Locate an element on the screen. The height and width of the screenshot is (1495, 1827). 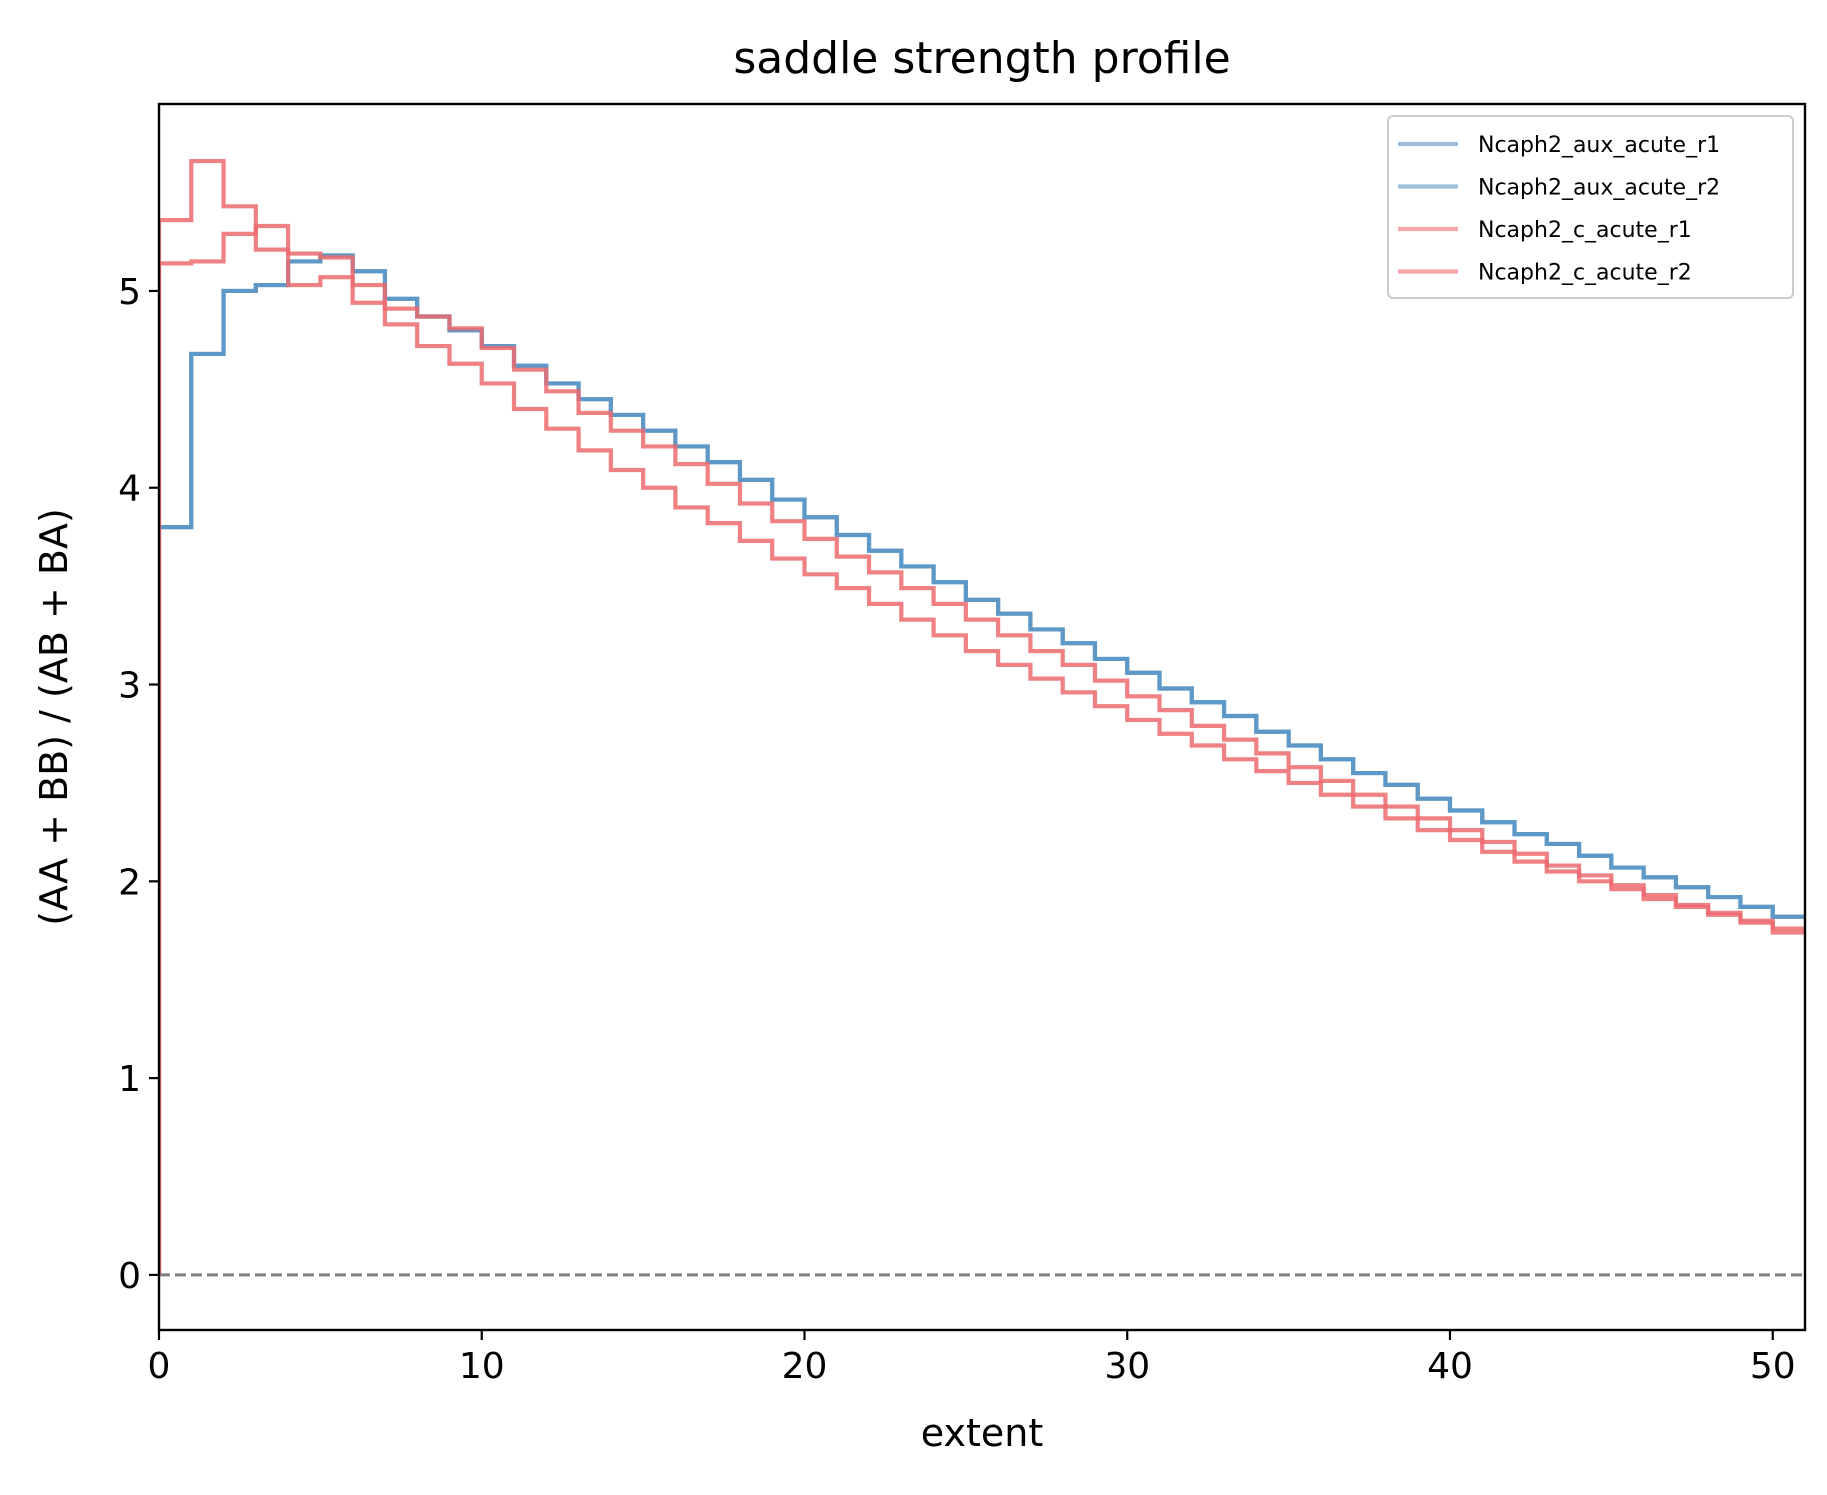
y-tick-label: 2 is located at coordinates (129, 882).